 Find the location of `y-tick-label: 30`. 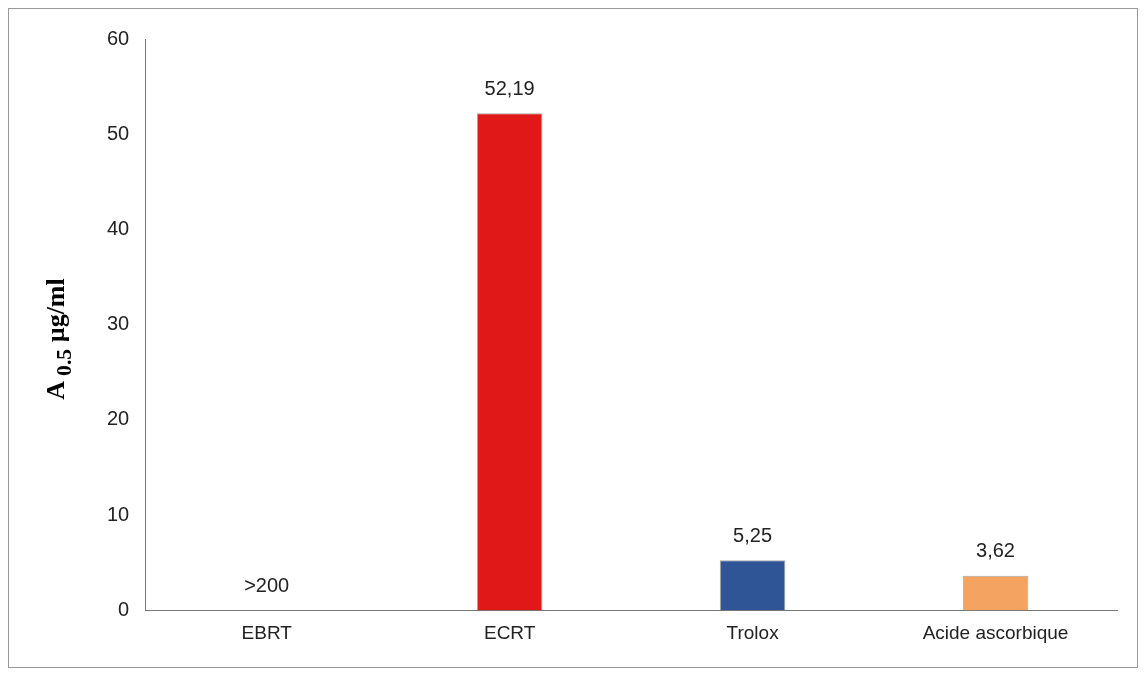

y-tick-label: 30 is located at coordinates (118, 323).